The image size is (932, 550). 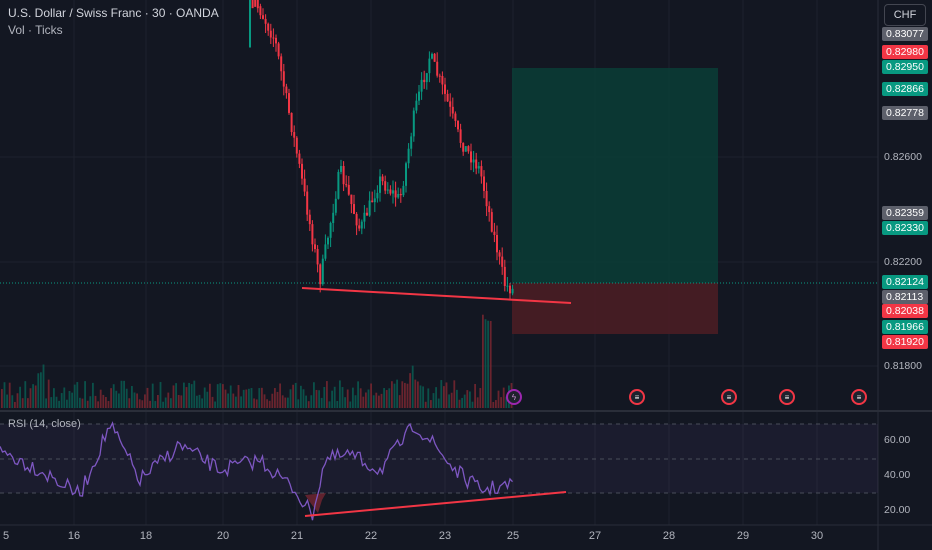 I want to click on chart-title: U.S. Dollar / Swiss Franc · 30 · OANDA, so click(x=113, y=13).